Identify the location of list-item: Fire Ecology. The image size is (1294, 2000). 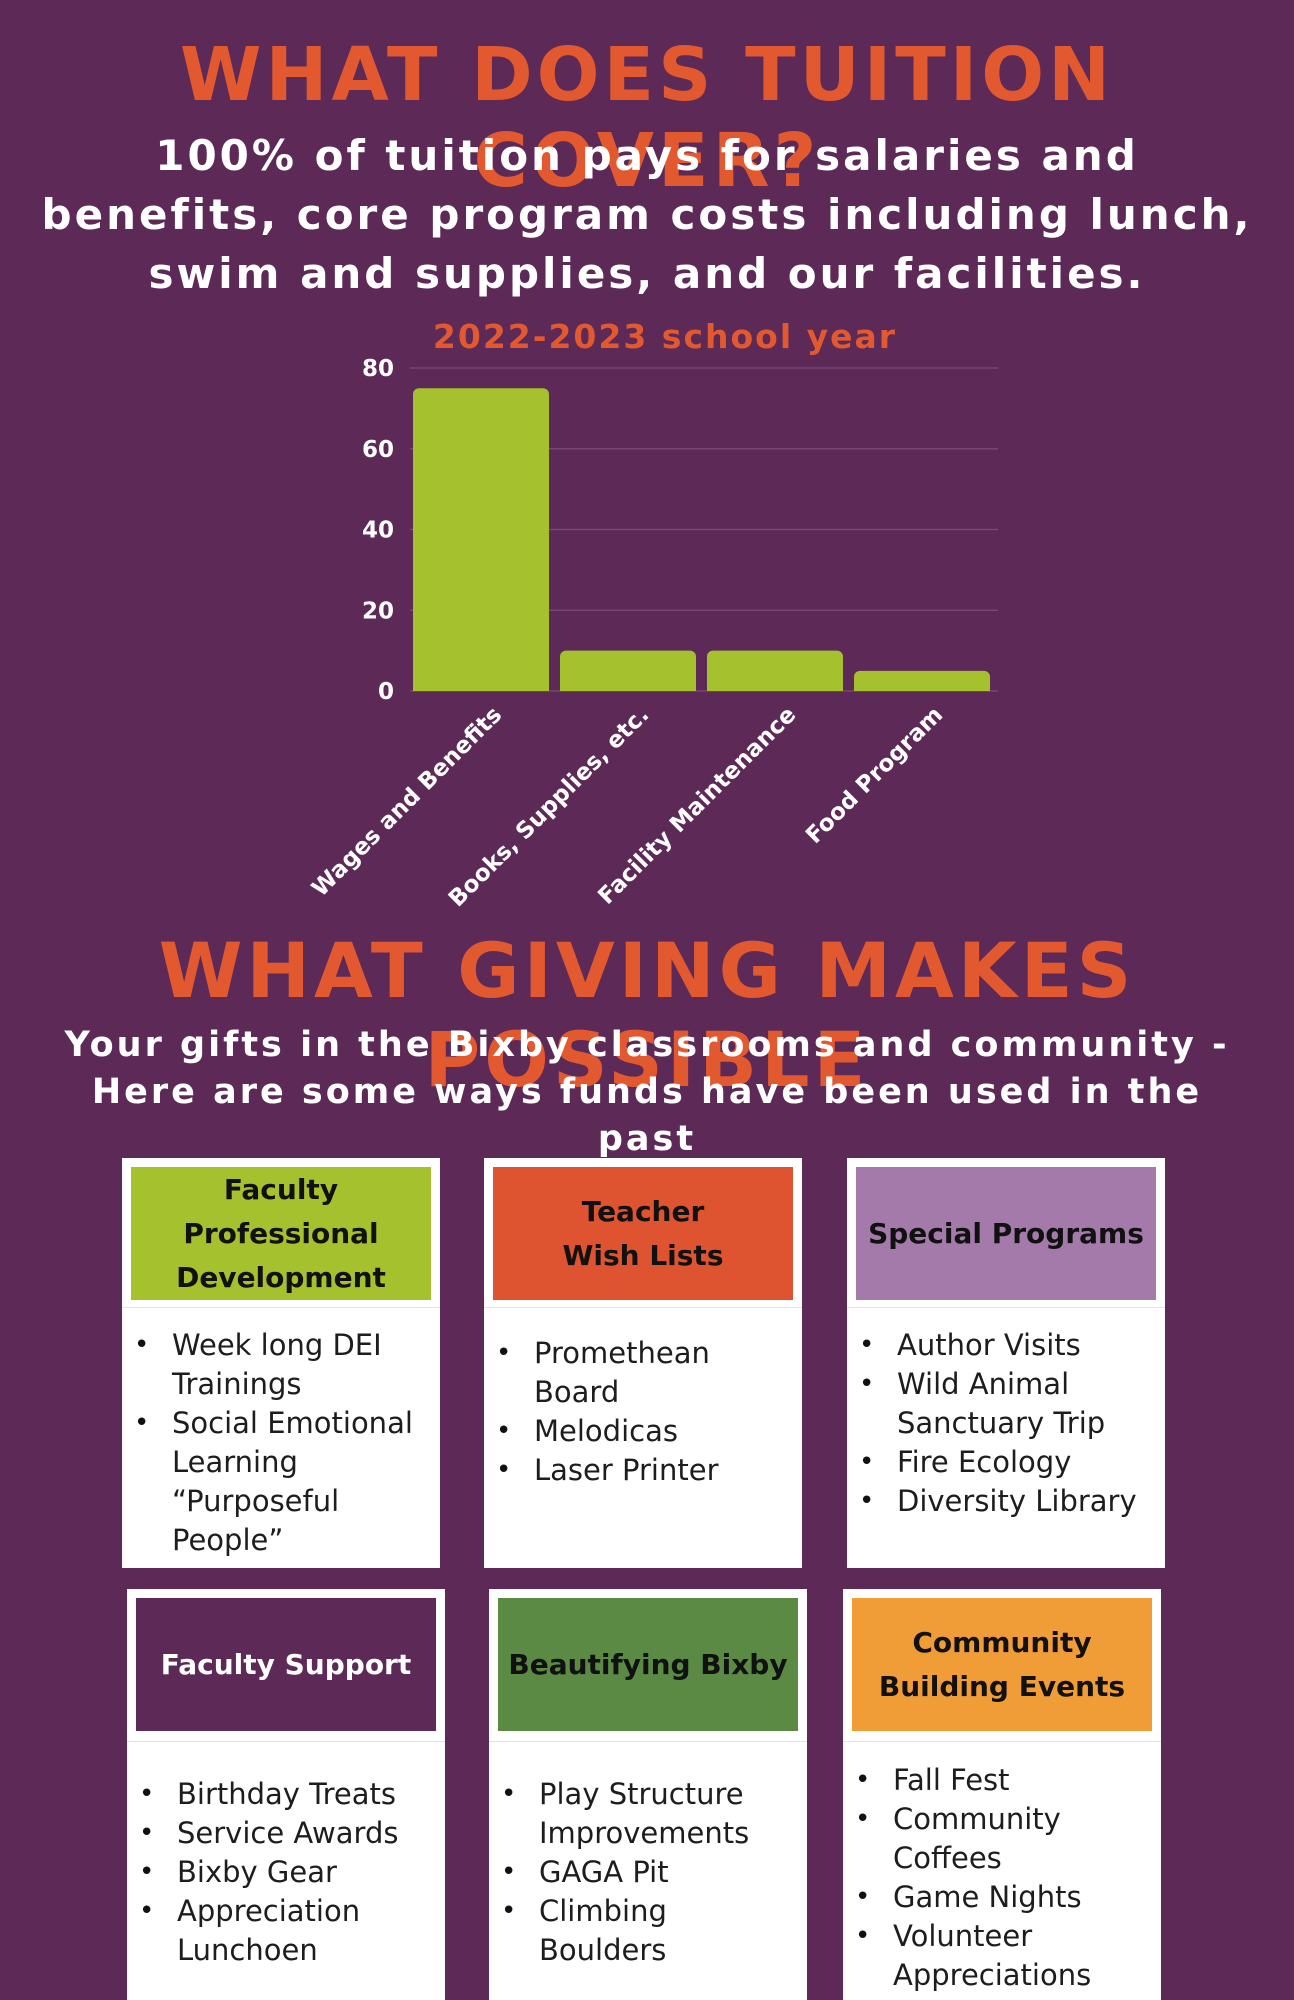
(1009, 1462).